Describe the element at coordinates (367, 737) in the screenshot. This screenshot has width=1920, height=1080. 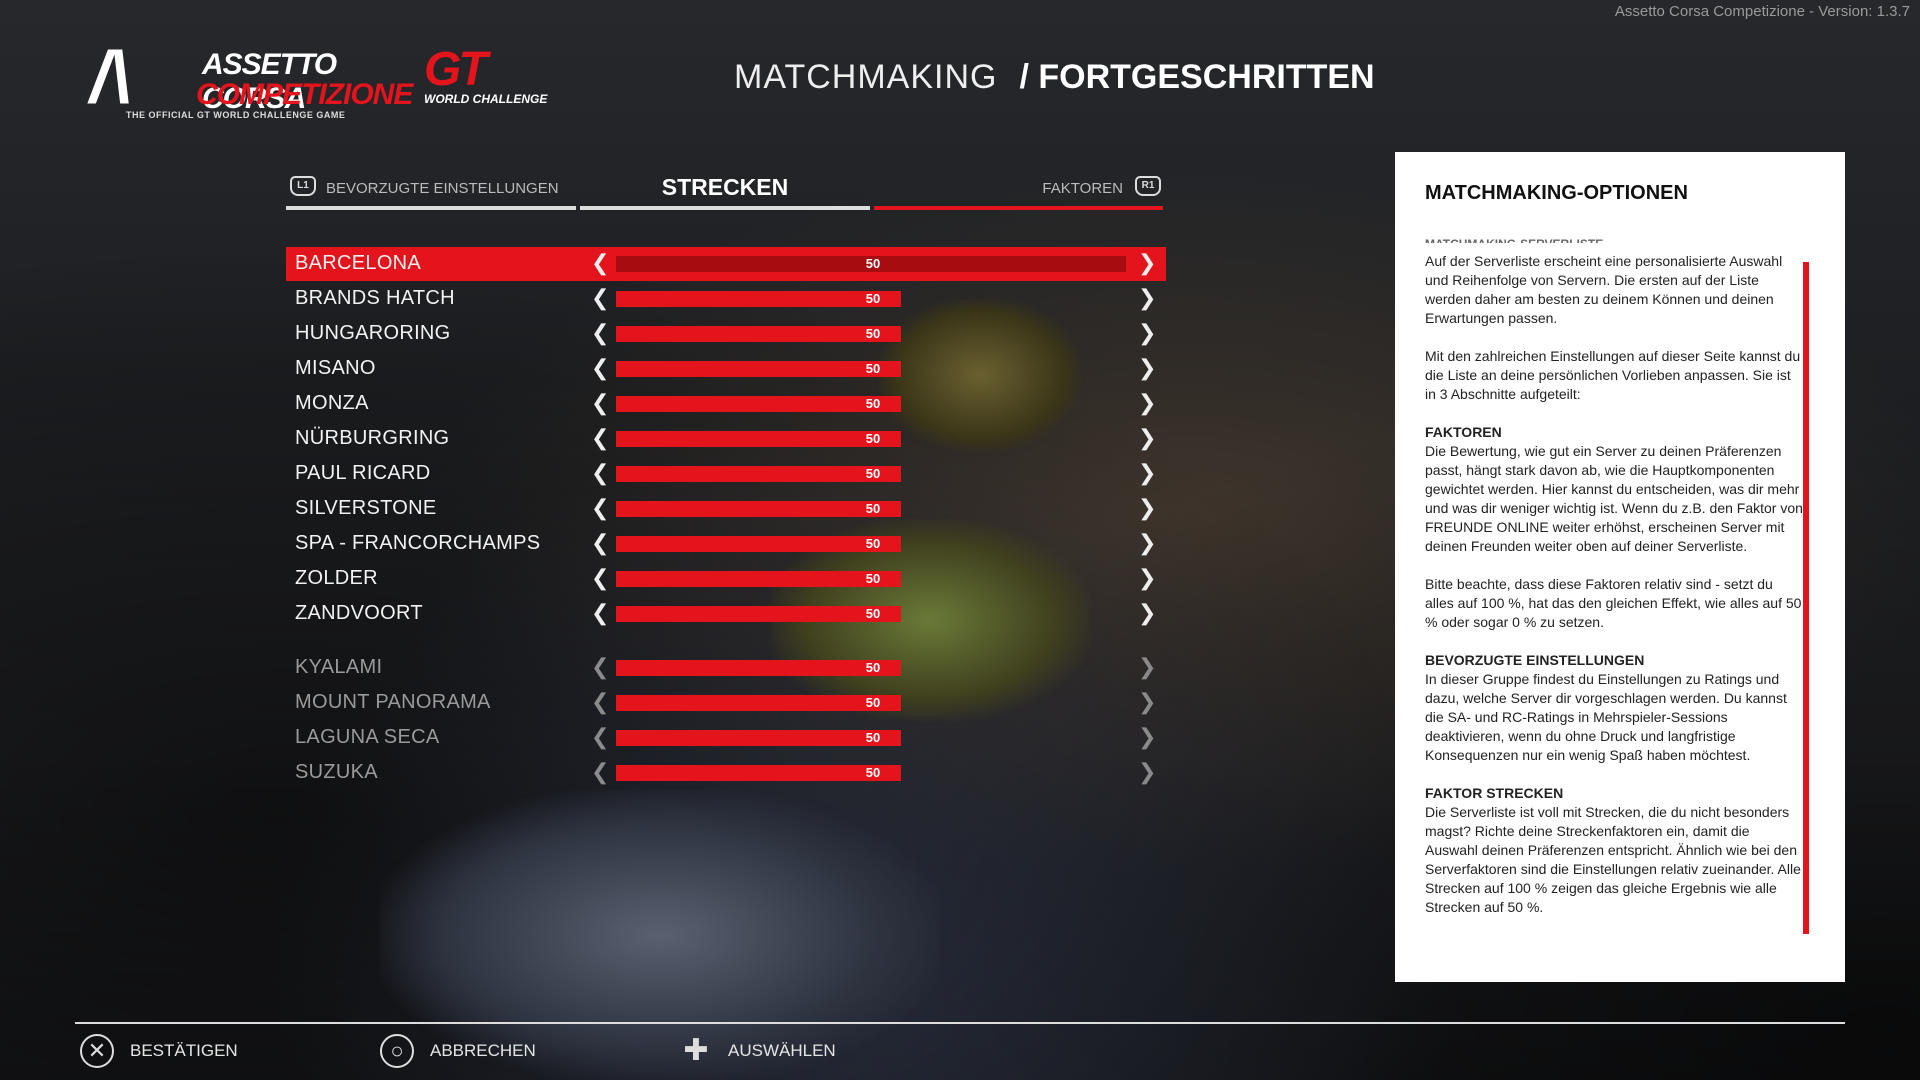
I see `track-name: LAGUNA SECA` at that location.